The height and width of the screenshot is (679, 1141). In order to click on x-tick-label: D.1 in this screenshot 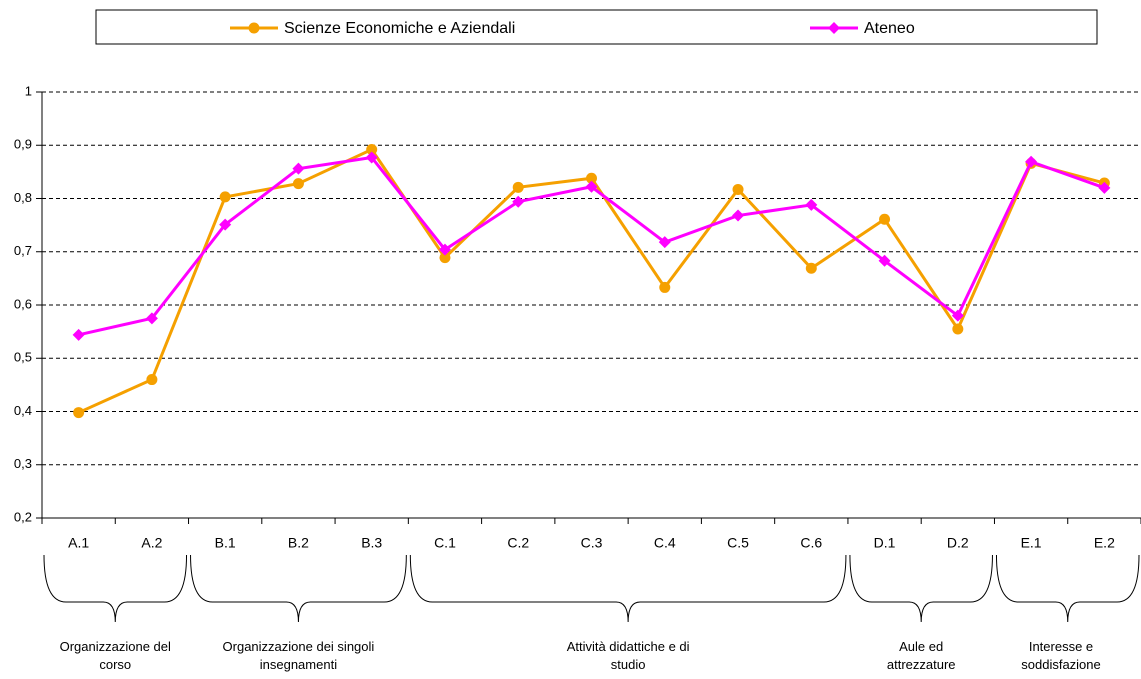, I will do `click(885, 543)`.